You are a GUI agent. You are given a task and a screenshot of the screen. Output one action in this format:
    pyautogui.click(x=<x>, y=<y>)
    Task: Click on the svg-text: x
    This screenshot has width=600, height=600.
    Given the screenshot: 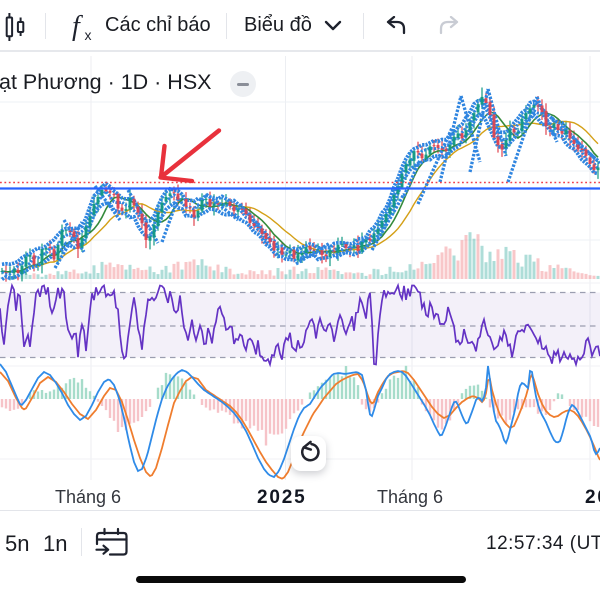 What is the action you would take?
    pyautogui.click(x=88, y=35)
    